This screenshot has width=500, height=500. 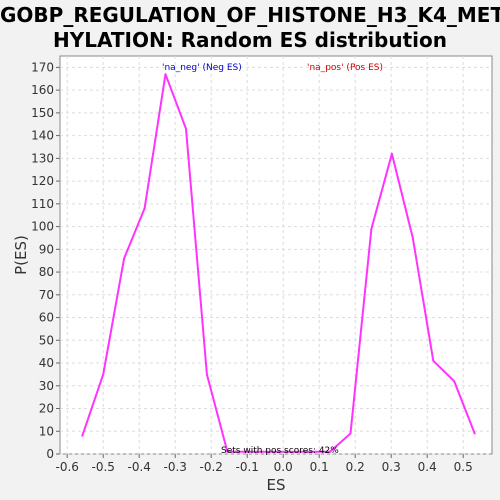 What do you see at coordinates (42, 227) in the screenshot?
I see `y-tick-label: 100` at bounding box center [42, 227].